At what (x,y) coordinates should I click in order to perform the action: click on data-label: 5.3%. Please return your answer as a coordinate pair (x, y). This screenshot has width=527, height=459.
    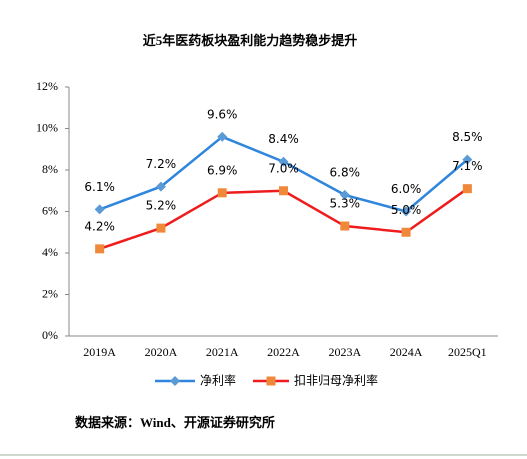
    Looking at the image, I should click on (345, 204).